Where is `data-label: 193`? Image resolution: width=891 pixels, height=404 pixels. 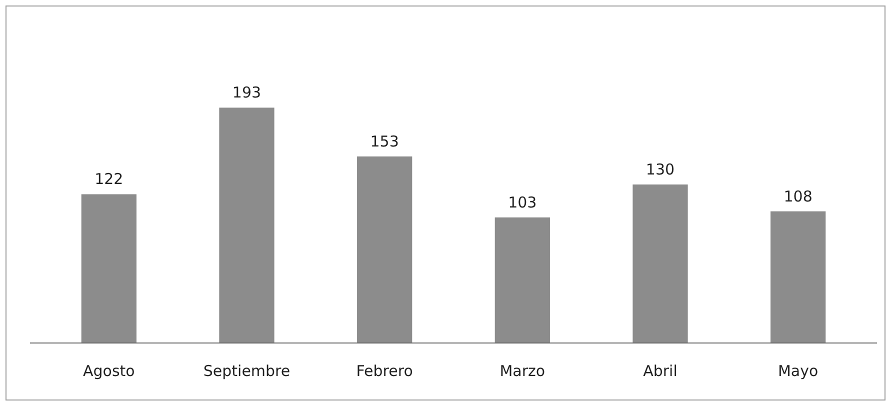 data-label: 193 is located at coordinates (247, 93).